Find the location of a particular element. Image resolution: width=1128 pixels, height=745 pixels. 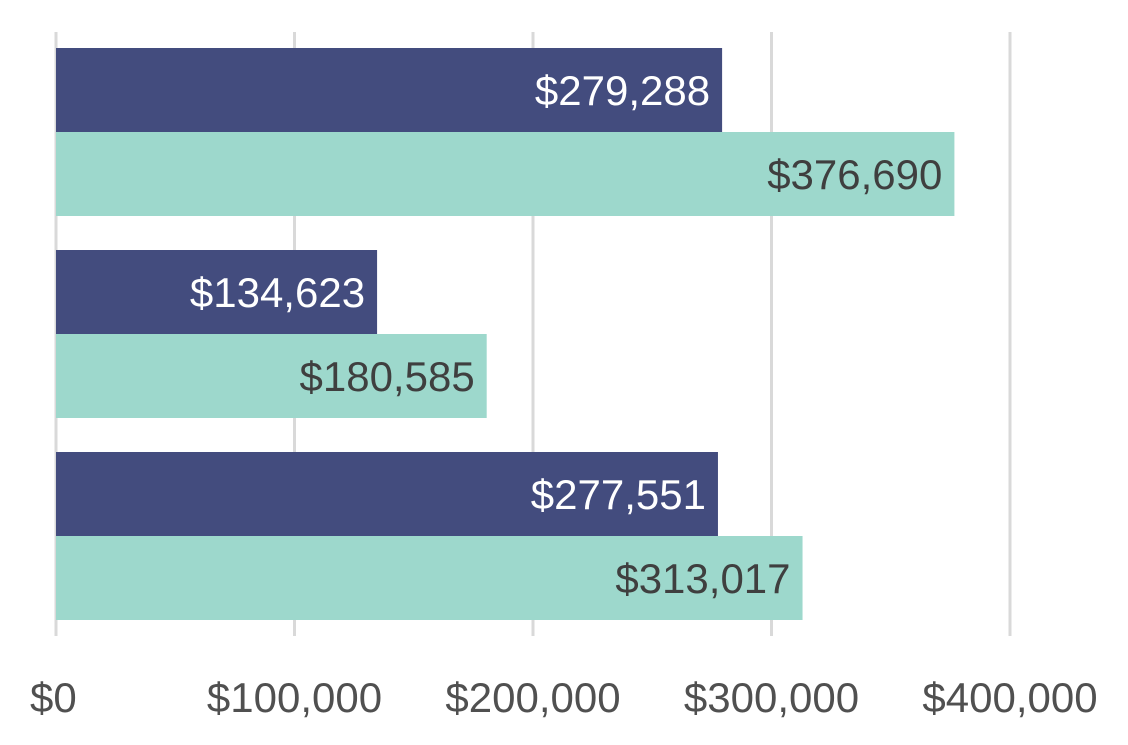

bar-series1-row3 is located at coordinates (387, 494).